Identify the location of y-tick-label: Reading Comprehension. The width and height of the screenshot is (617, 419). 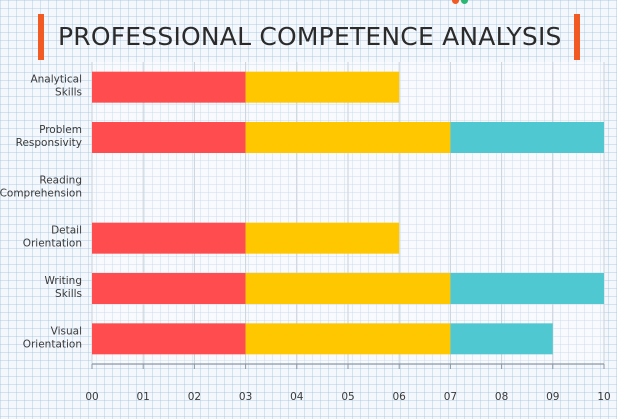
(41, 186).